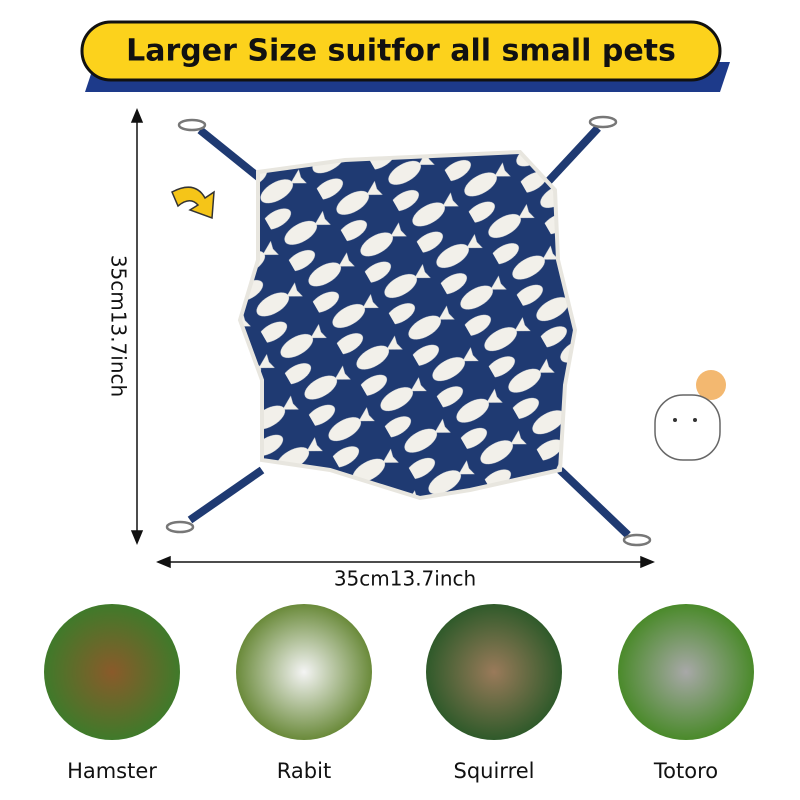 The width and height of the screenshot is (800, 800). What do you see at coordinates (494, 771) in the screenshot?
I see `pet-label: Squirrel` at bounding box center [494, 771].